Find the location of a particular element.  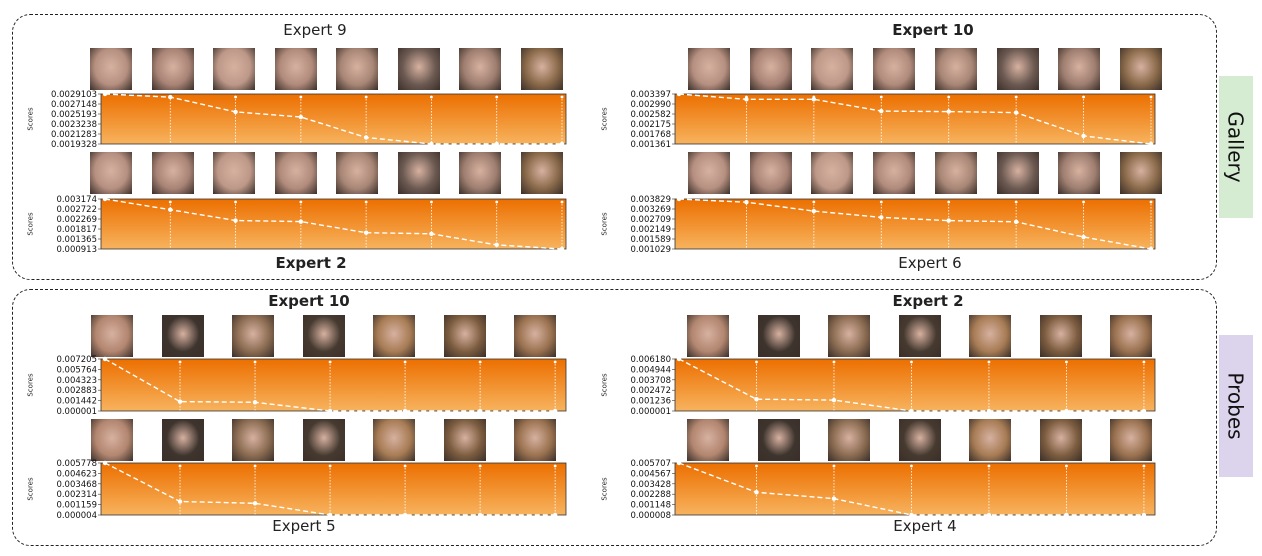

y-tick-label: 0.004623 is located at coordinates (76, 474).